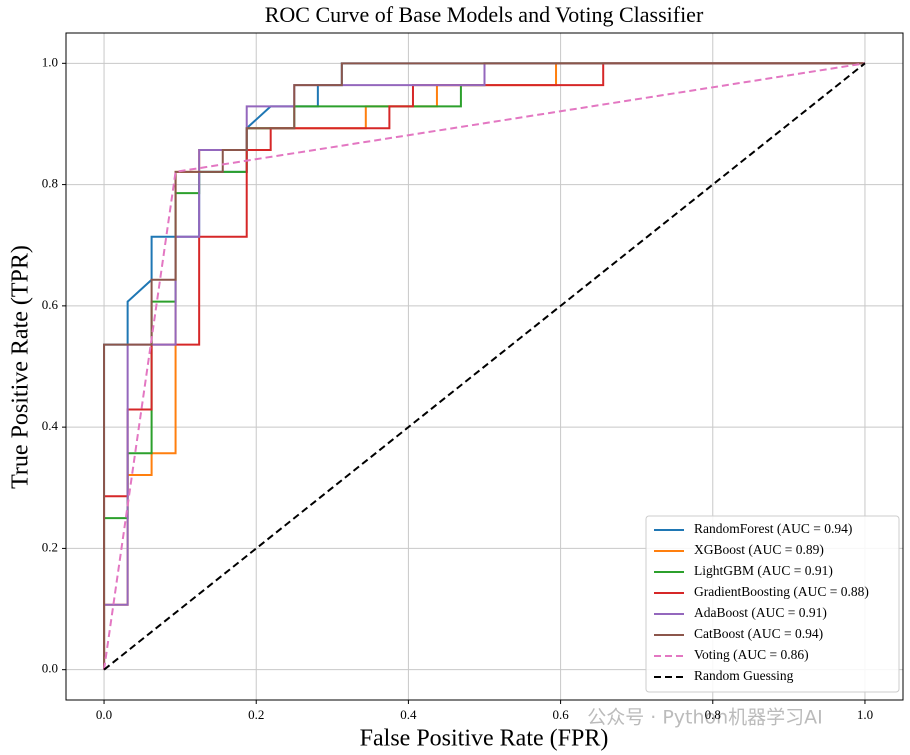  I want to click on y-tick-label: 0.2, so click(50, 546).